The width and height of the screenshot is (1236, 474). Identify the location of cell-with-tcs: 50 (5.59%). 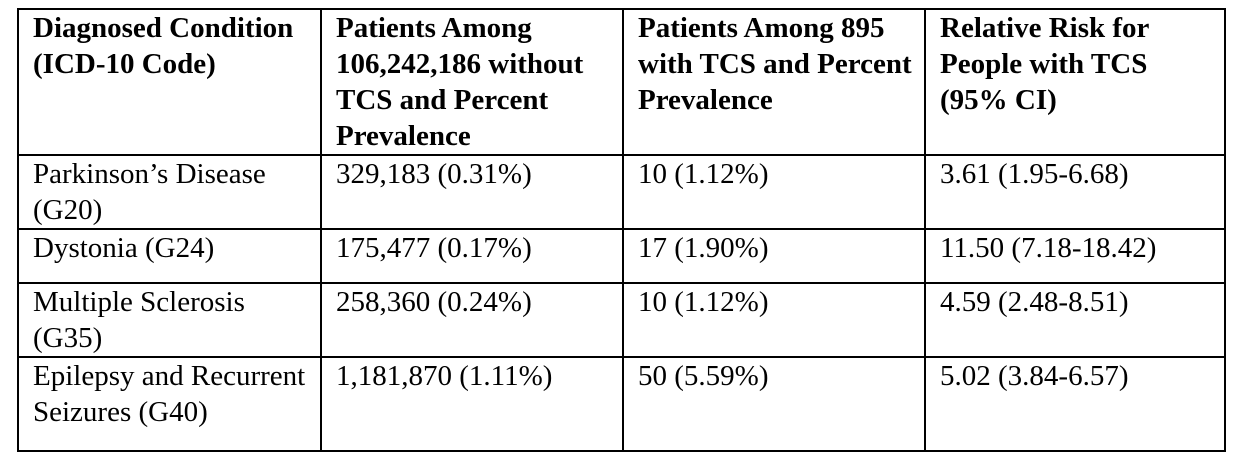
(774, 404).